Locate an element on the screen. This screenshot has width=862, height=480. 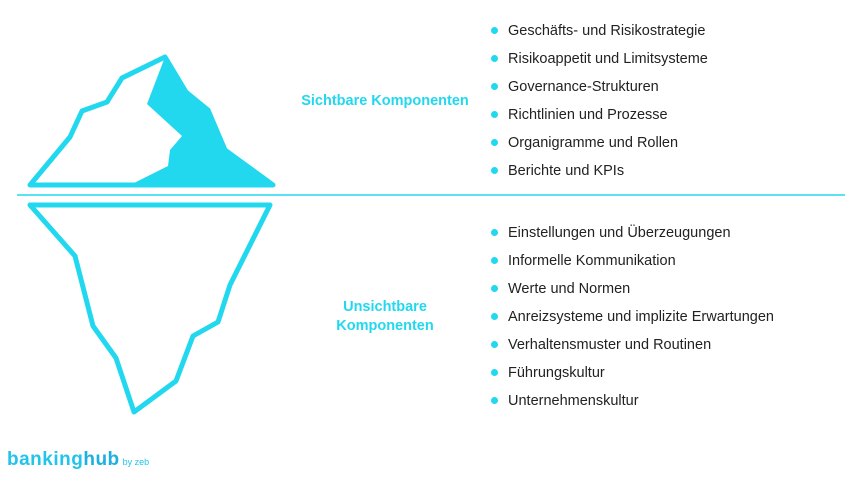
list-item: Anreizsysteme und implizite Erwartungen is located at coordinates (632, 321).